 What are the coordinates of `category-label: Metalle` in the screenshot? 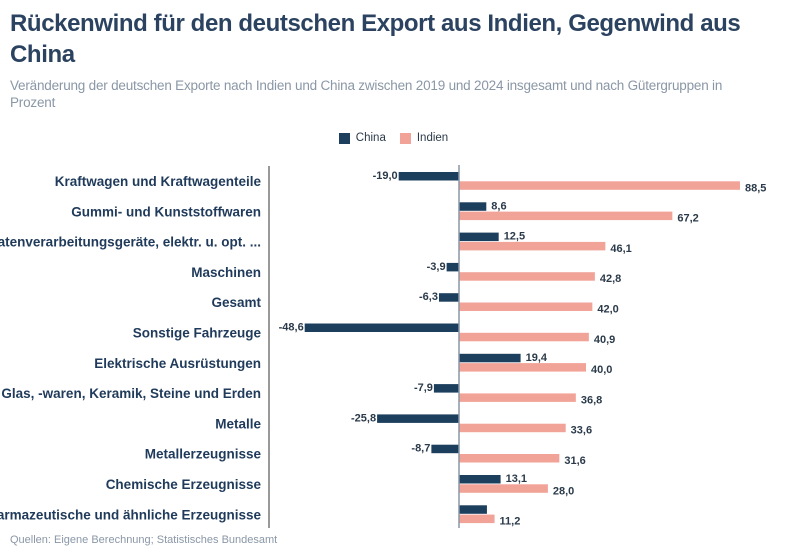 It's located at (238, 423).